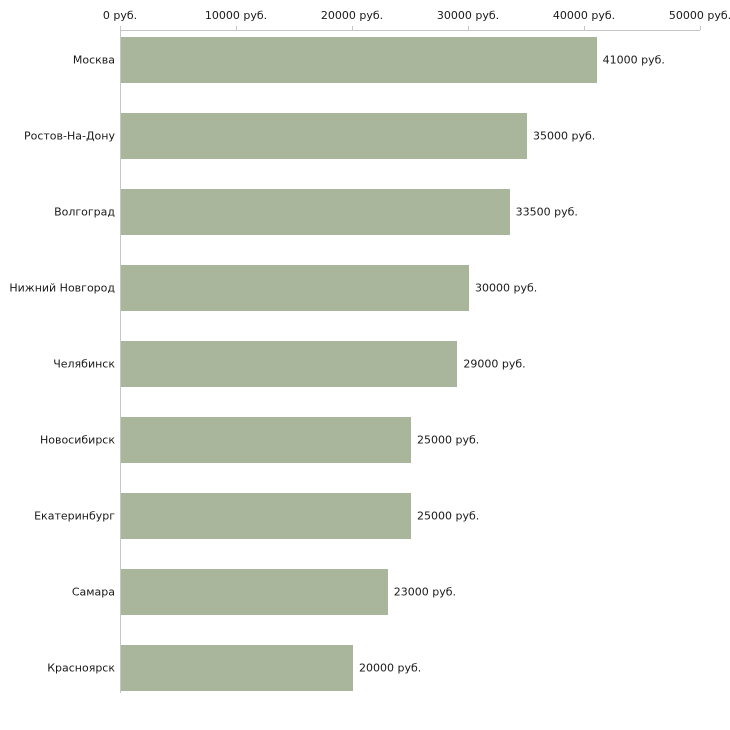 The height and width of the screenshot is (730, 730). What do you see at coordinates (494, 364) in the screenshot?
I see `value-label: 29000 руб.` at bounding box center [494, 364].